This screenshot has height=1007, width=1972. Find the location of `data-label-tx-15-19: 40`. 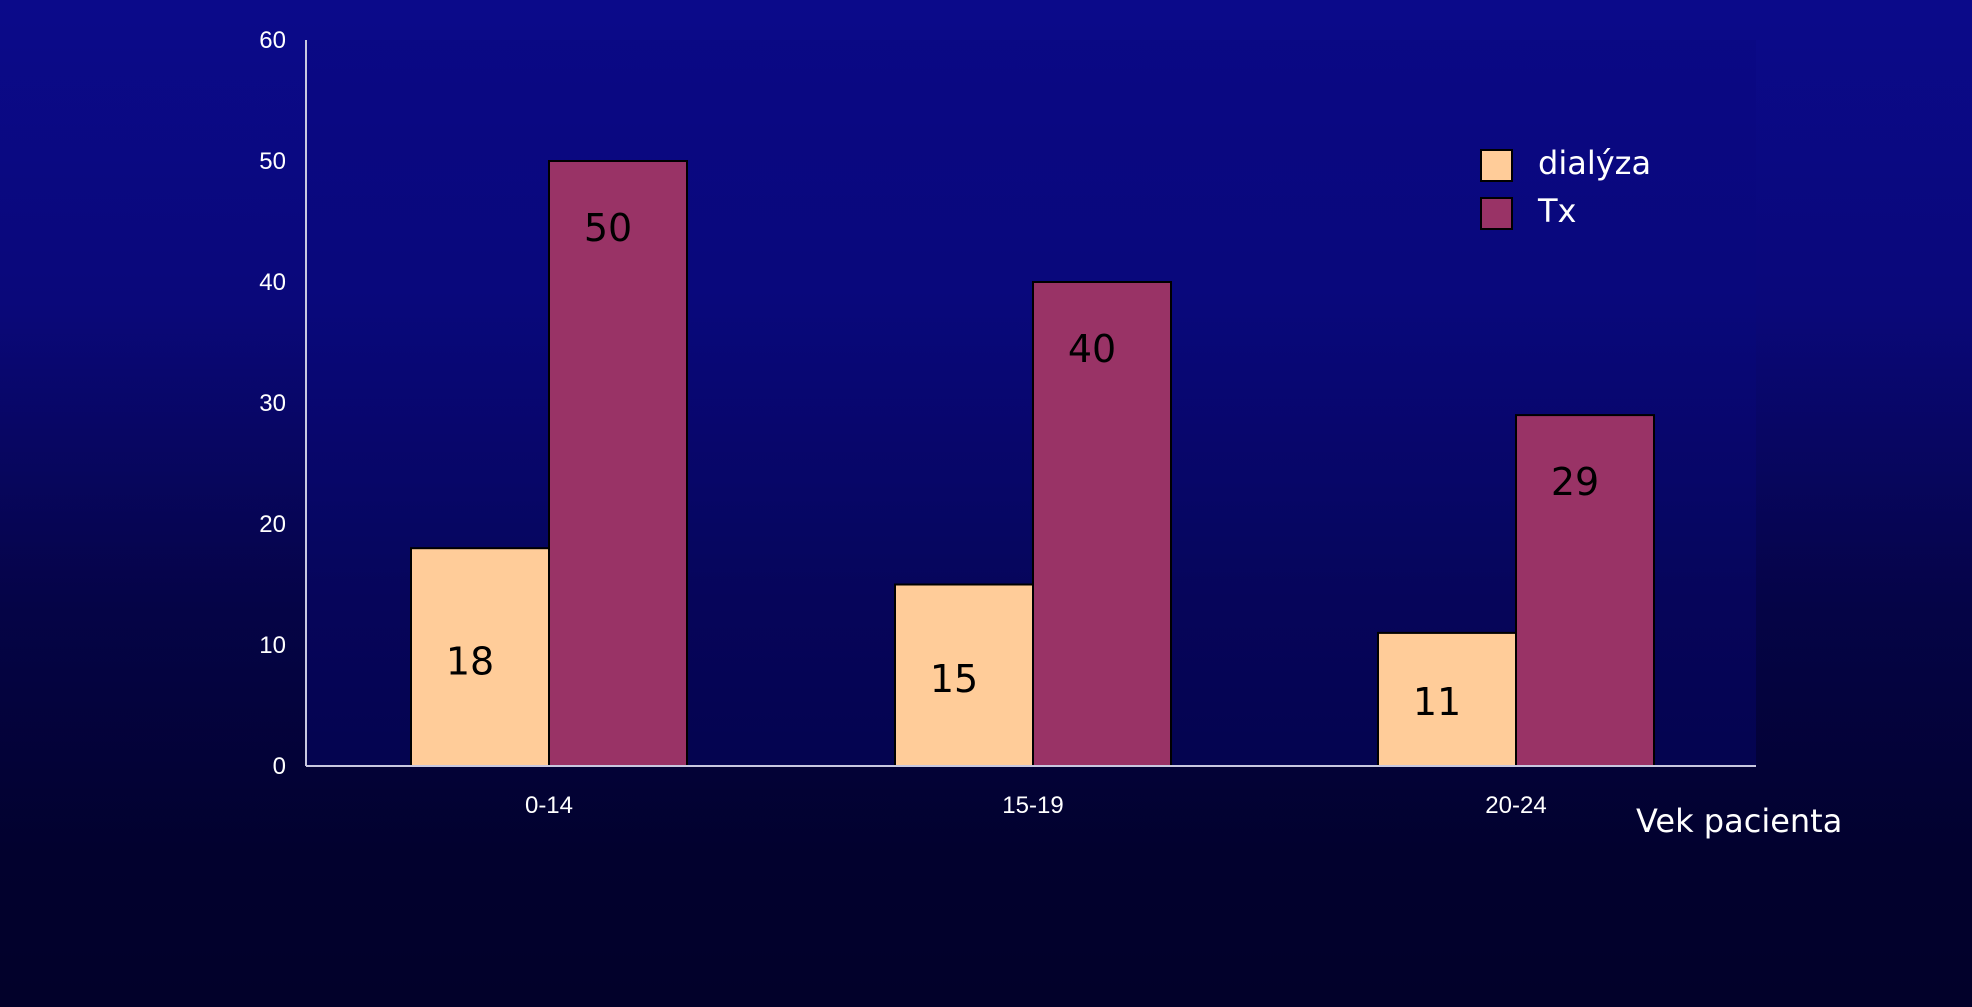

data-label-tx-15-19: 40 is located at coordinates (1092, 349).